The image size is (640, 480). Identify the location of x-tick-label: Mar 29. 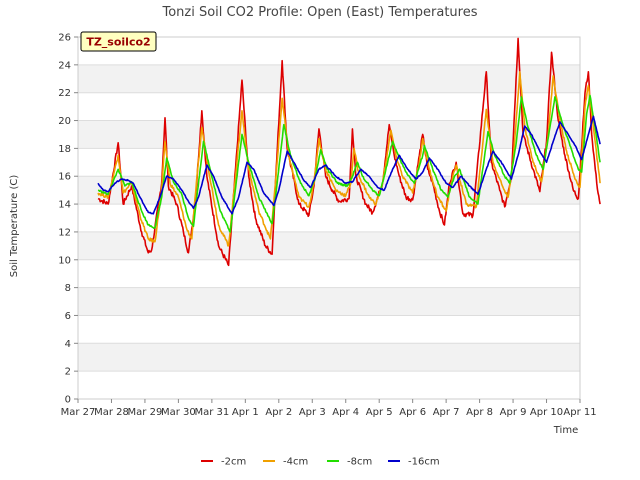
(145, 412).